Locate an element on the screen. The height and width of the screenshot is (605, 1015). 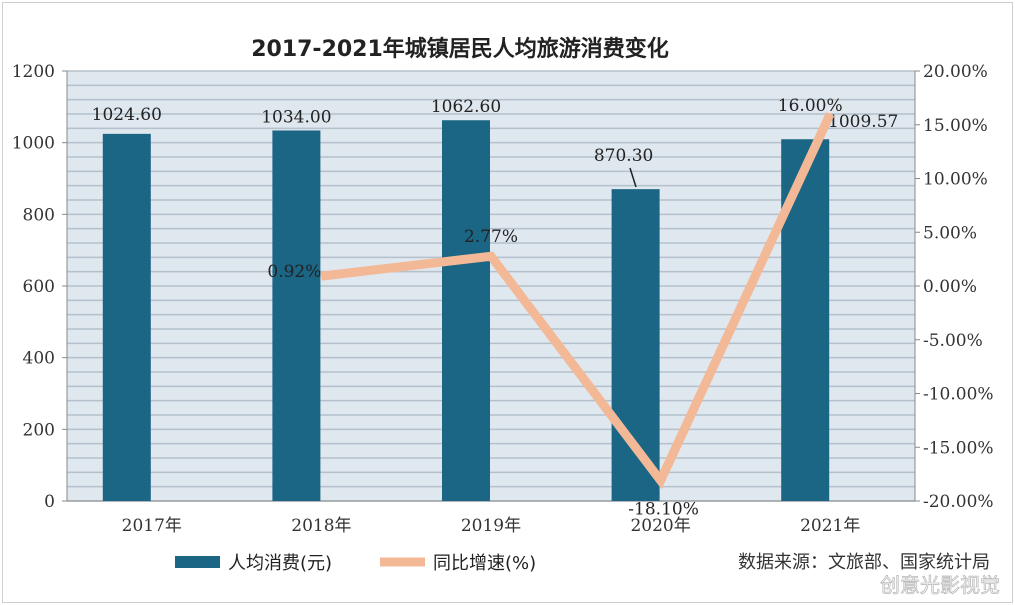
chart-title: 2017-2021年城镇居民人均旅游消费变化 is located at coordinates (460, 49).